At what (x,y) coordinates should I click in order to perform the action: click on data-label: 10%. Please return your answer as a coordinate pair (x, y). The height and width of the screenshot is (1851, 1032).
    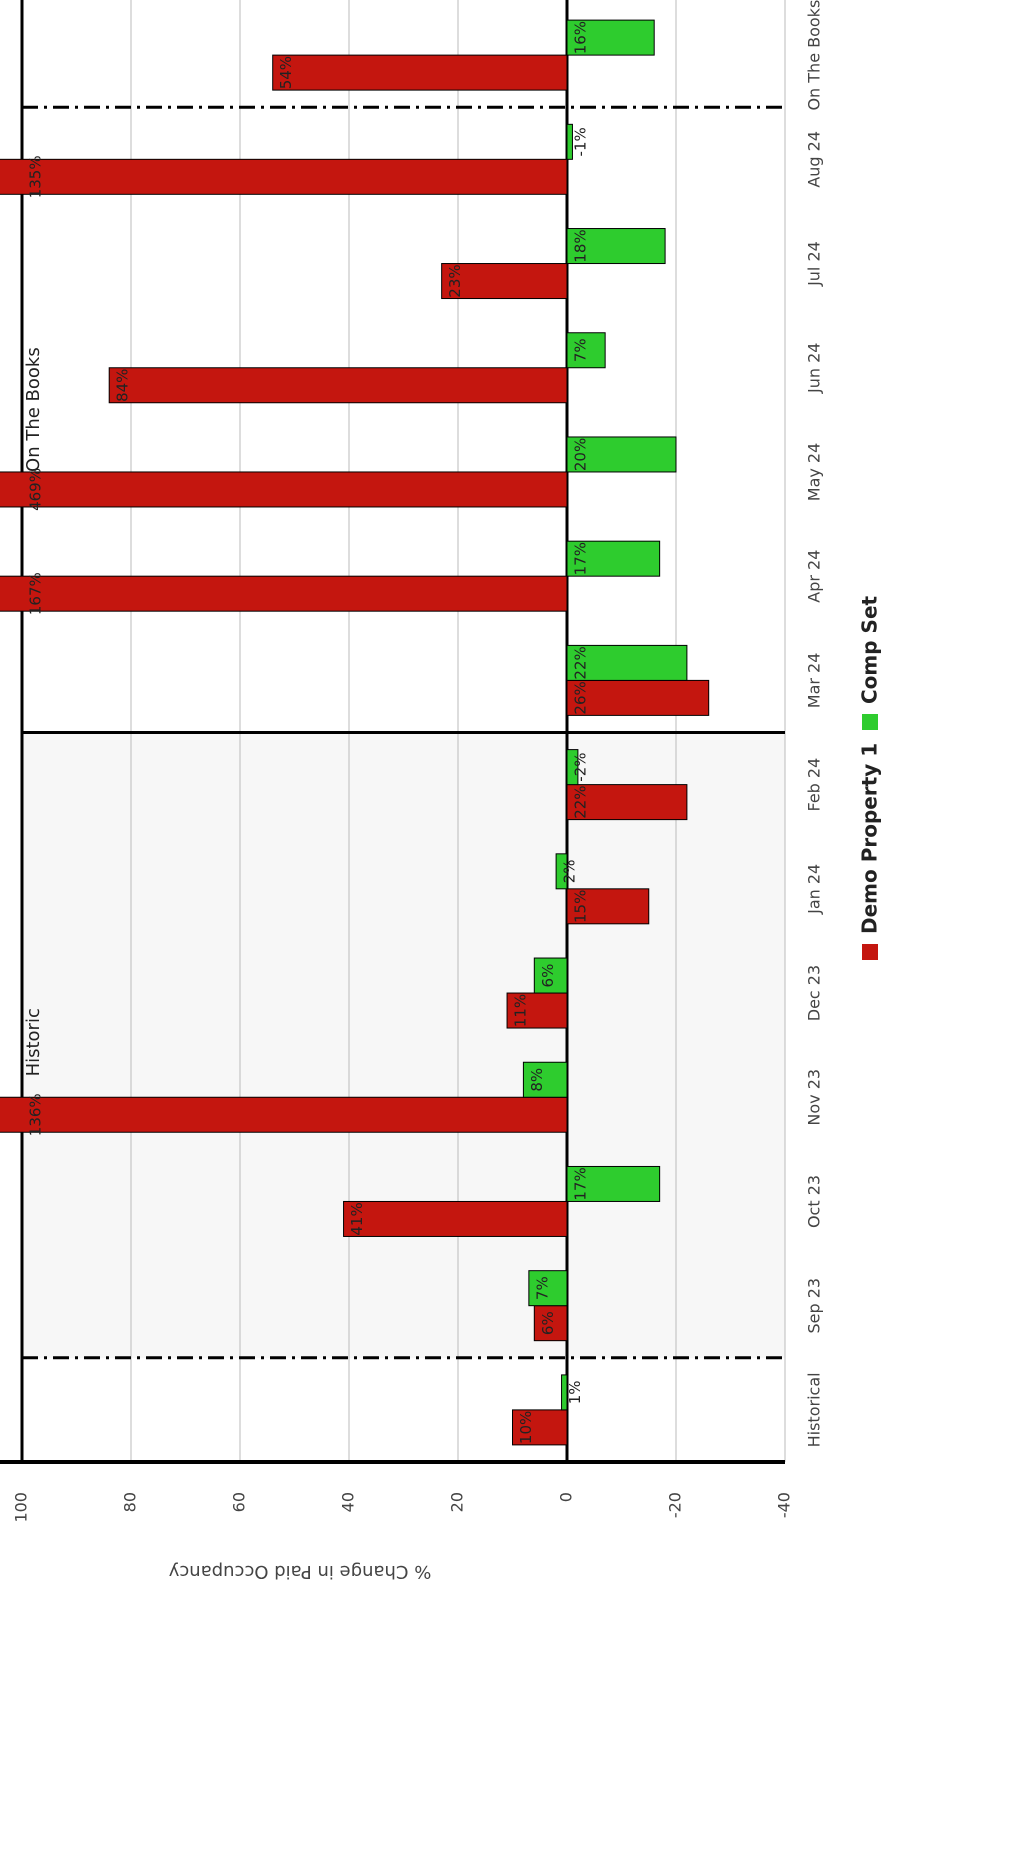
    Looking at the image, I should click on (526, 1427).